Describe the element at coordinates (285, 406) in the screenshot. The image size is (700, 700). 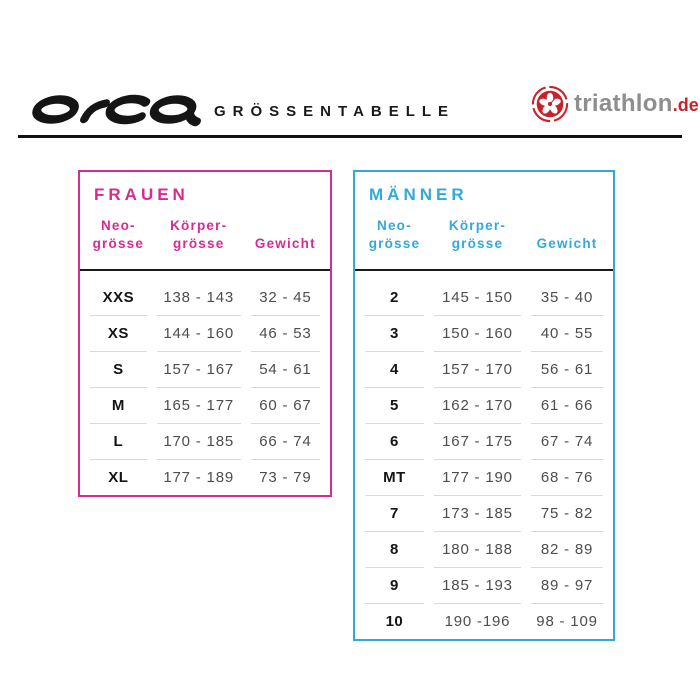
I see `weight-cell: 60 - 67` at that location.